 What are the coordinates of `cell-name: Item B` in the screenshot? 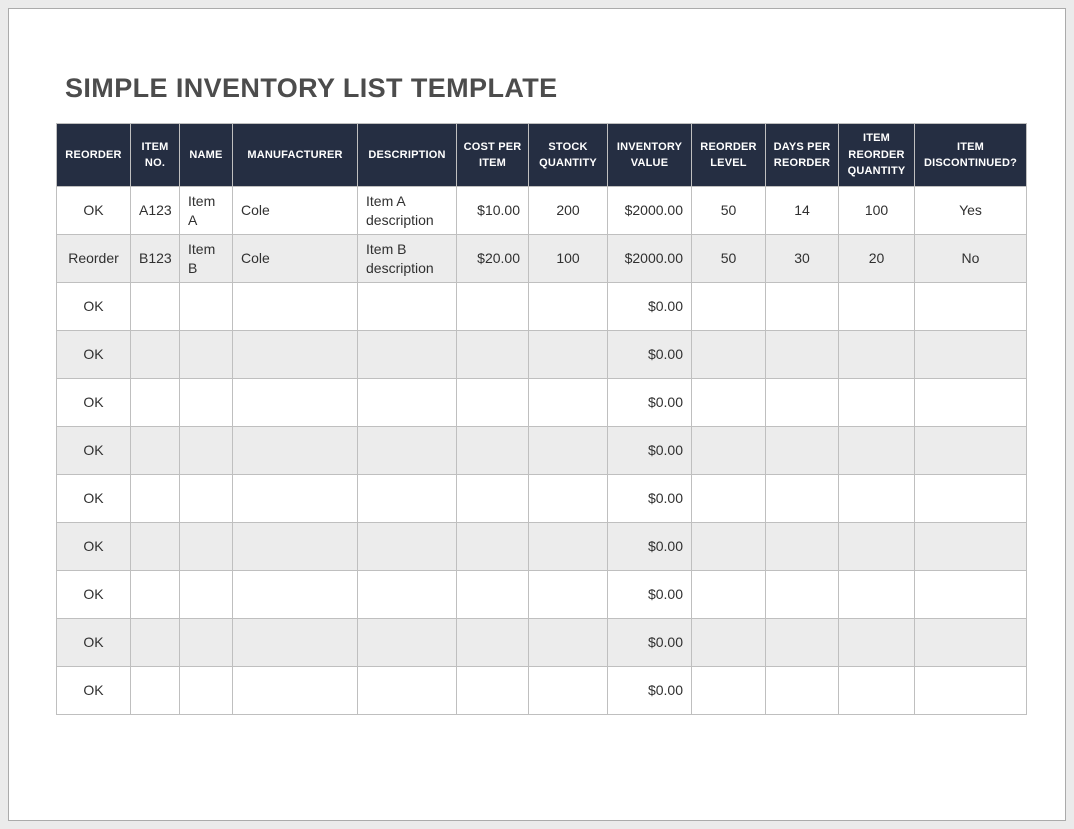 It's located at (206, 258).